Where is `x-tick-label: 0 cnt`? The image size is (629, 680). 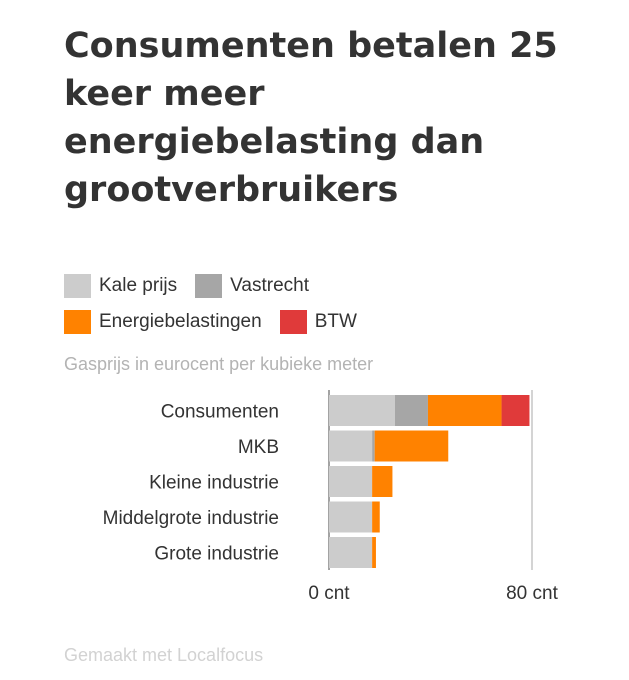 x-tick-label: 0 cnt is located at coordinates (329, 593).